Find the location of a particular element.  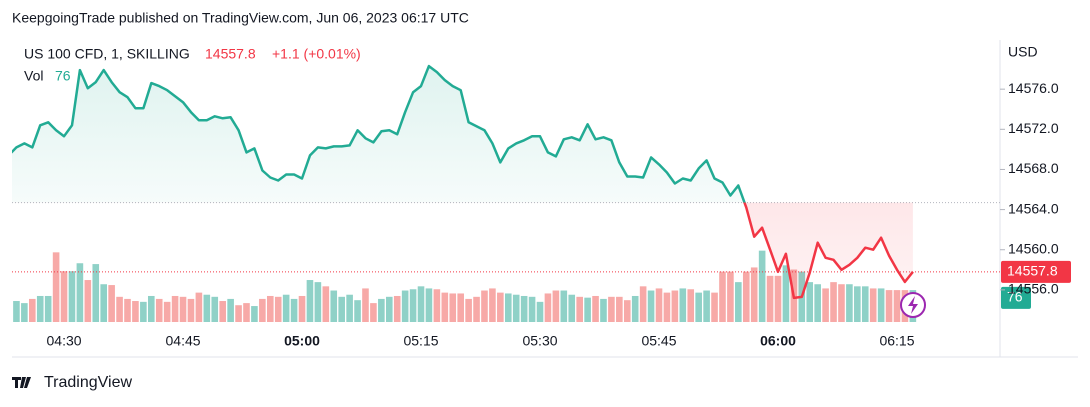

x-tick-label: 05:00 is located at coordinates (302, 341).